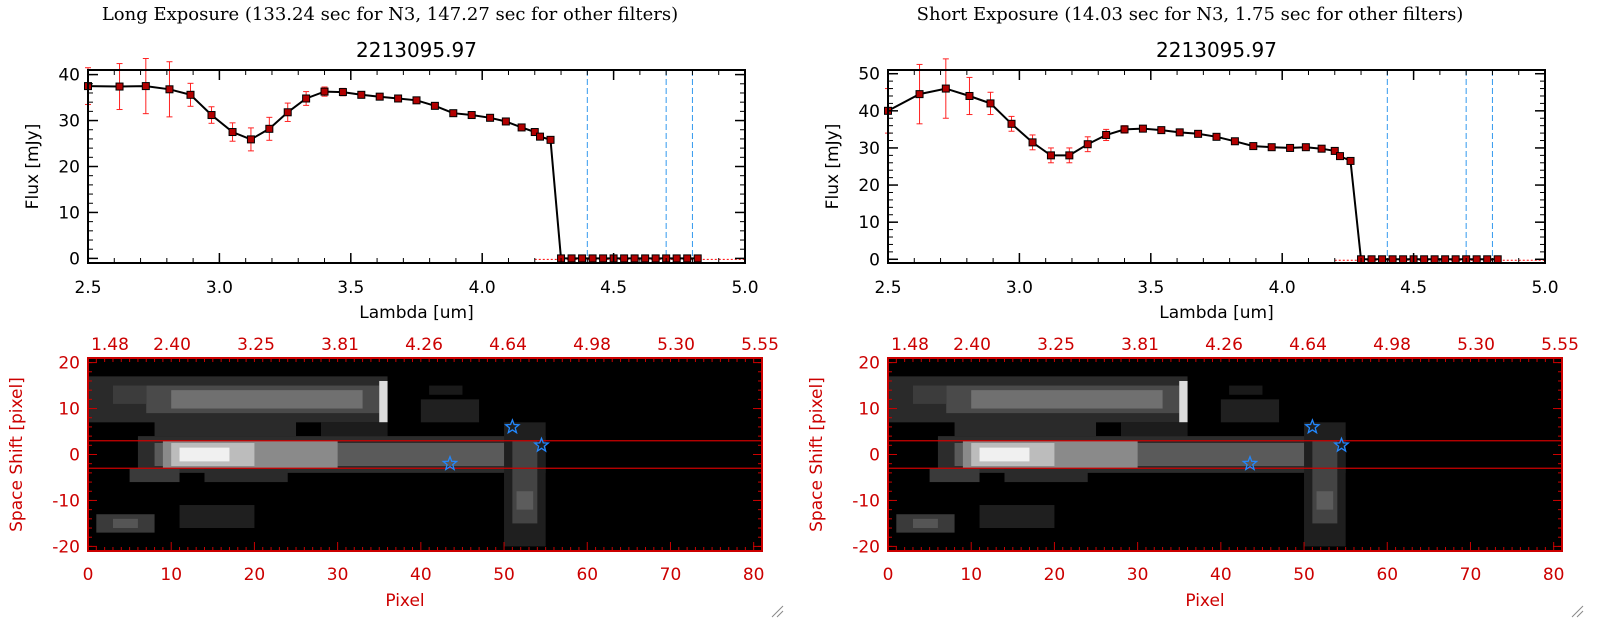 The height and width of the screenshot is (630, 1600). I want to click on y-tick-label: 20, so click(869, 186).